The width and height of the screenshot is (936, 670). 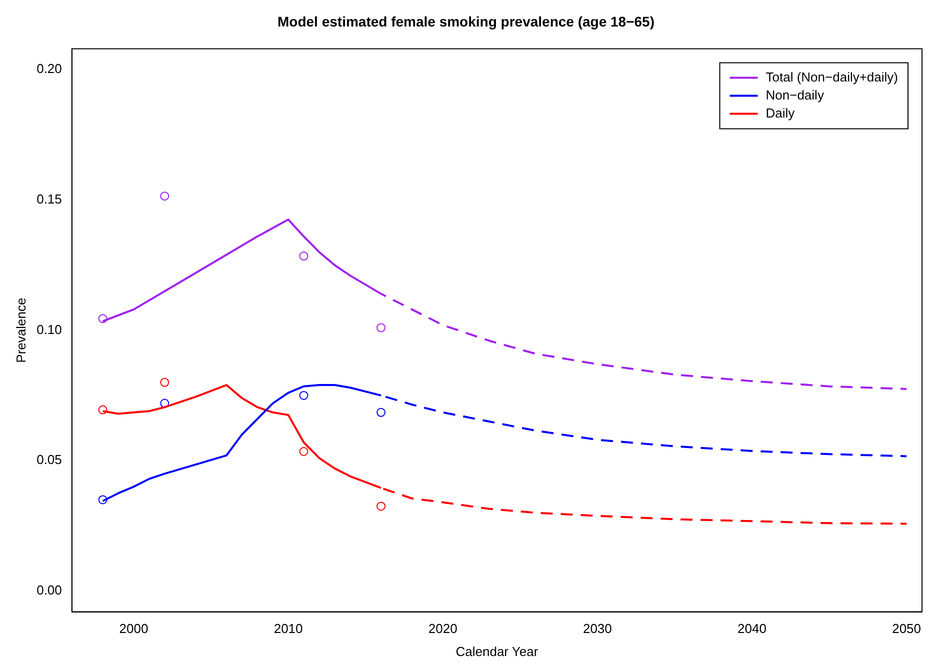 I want to click on y-tick-label: 0.05, so click(x=49, y=460).